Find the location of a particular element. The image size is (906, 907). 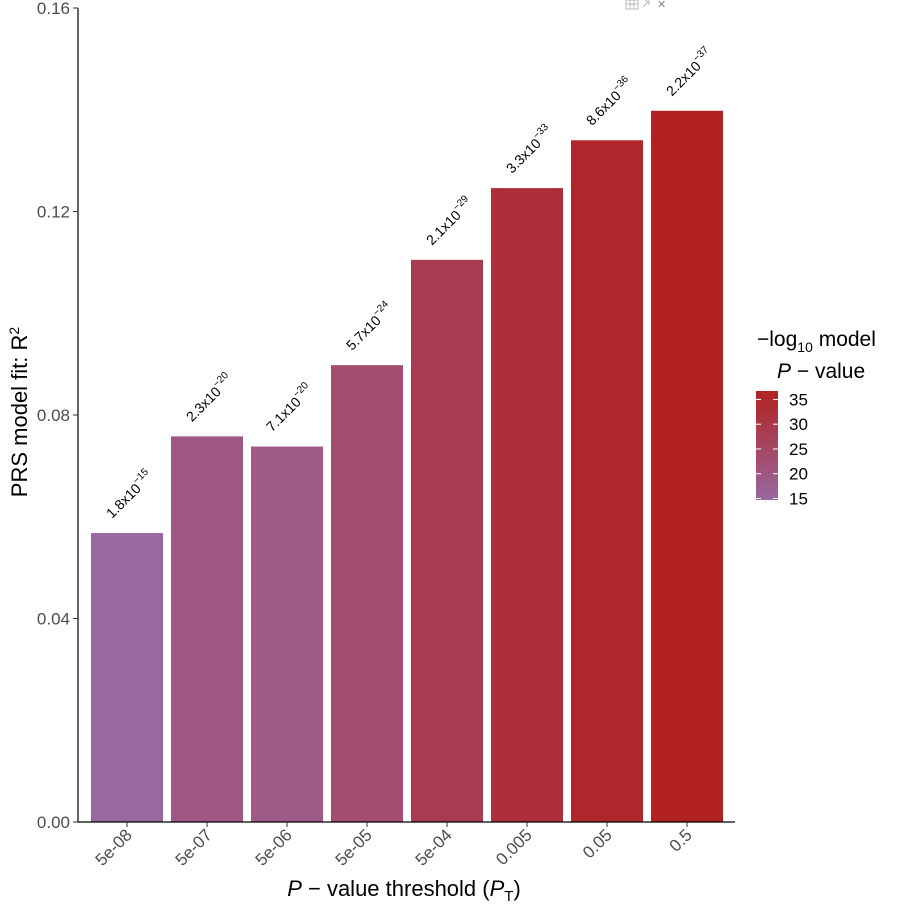

x-axis-title-close: ) is located at coordinates (516, 888).